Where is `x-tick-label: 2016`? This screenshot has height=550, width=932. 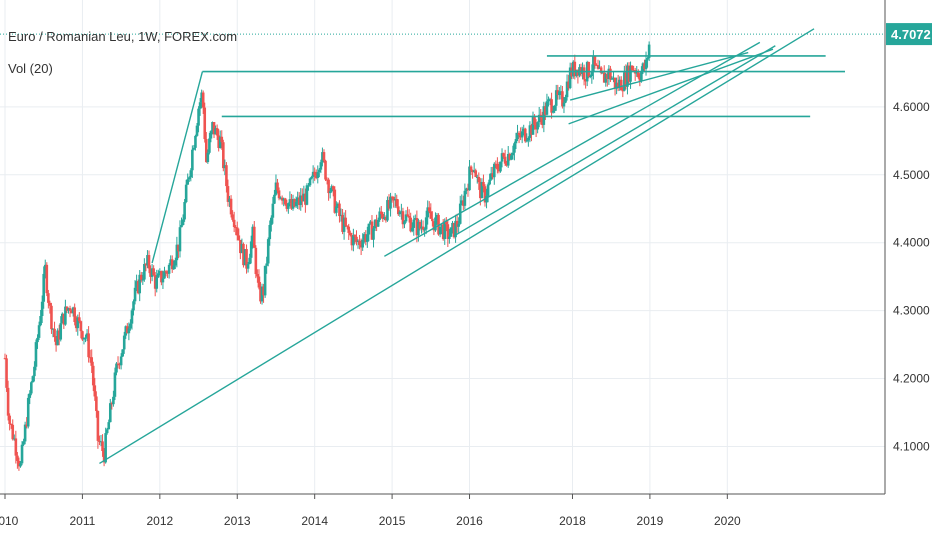 x-tick-label: 2016 is located at coordinates (469, 521).